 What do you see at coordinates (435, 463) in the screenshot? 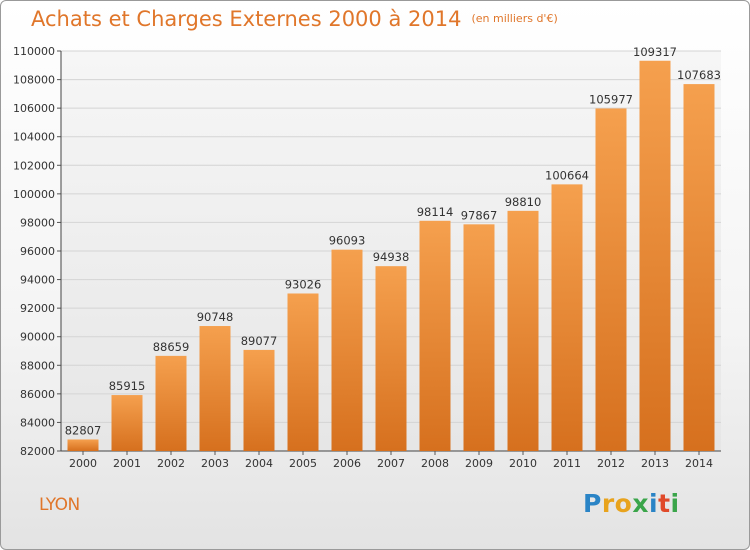
I see `x-tick-label-2008: 2008` at bounding box center [435, 463].